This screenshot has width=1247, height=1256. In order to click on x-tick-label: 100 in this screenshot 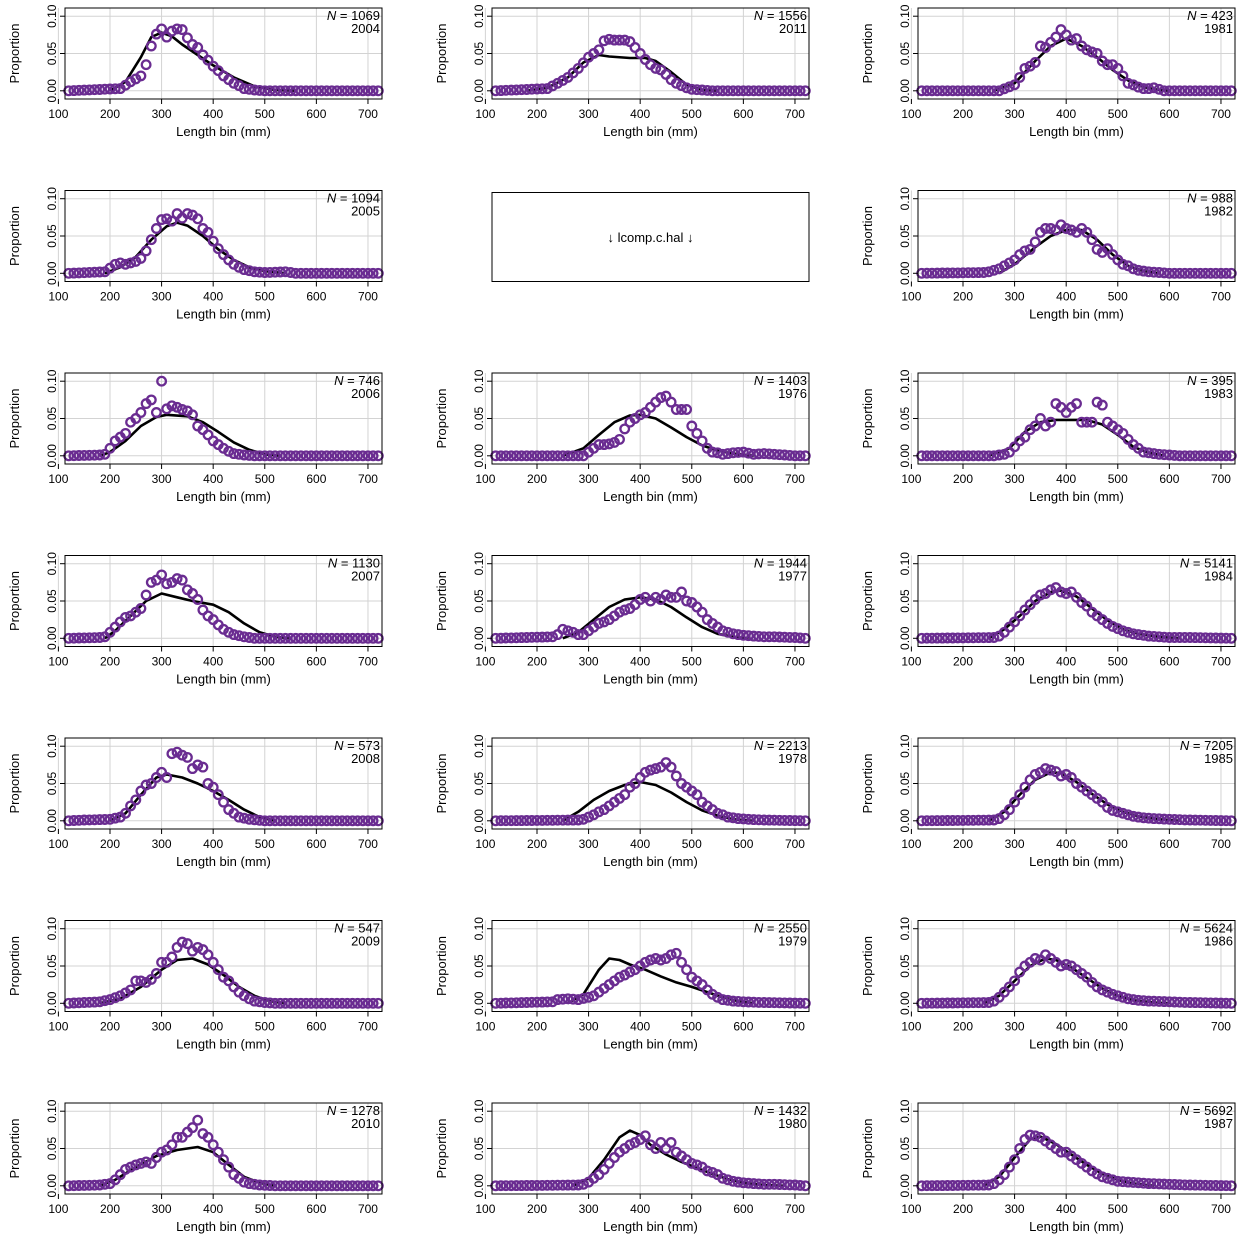, I will do `click(58, 1209)`.